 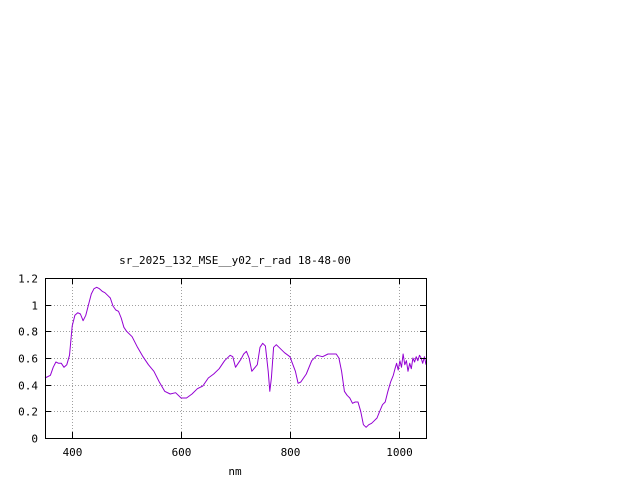 What do you see at coordinates (291, 452) in the screenshot?
I see `x-tick-label: 800` at bounding box center [291, 452].